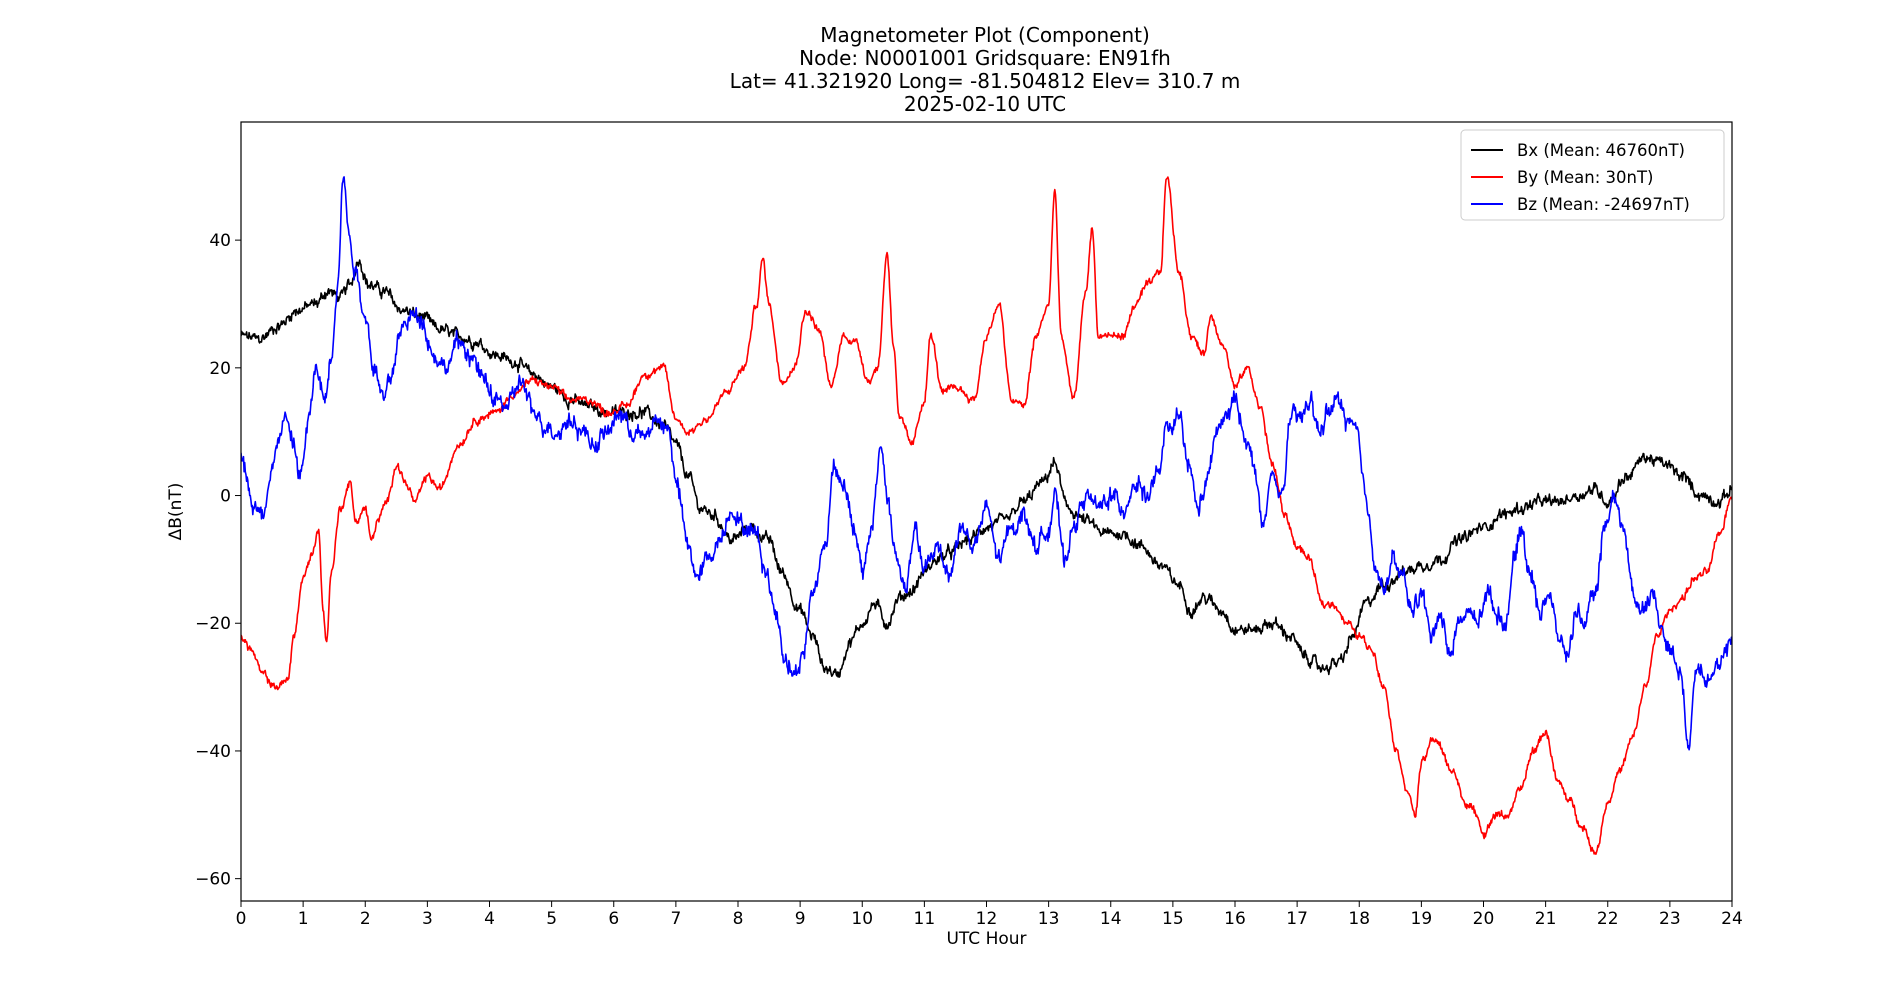 This screenshot has height=1000, width=1900. I want to click on y-tick-label: 20, so click(220, 369).